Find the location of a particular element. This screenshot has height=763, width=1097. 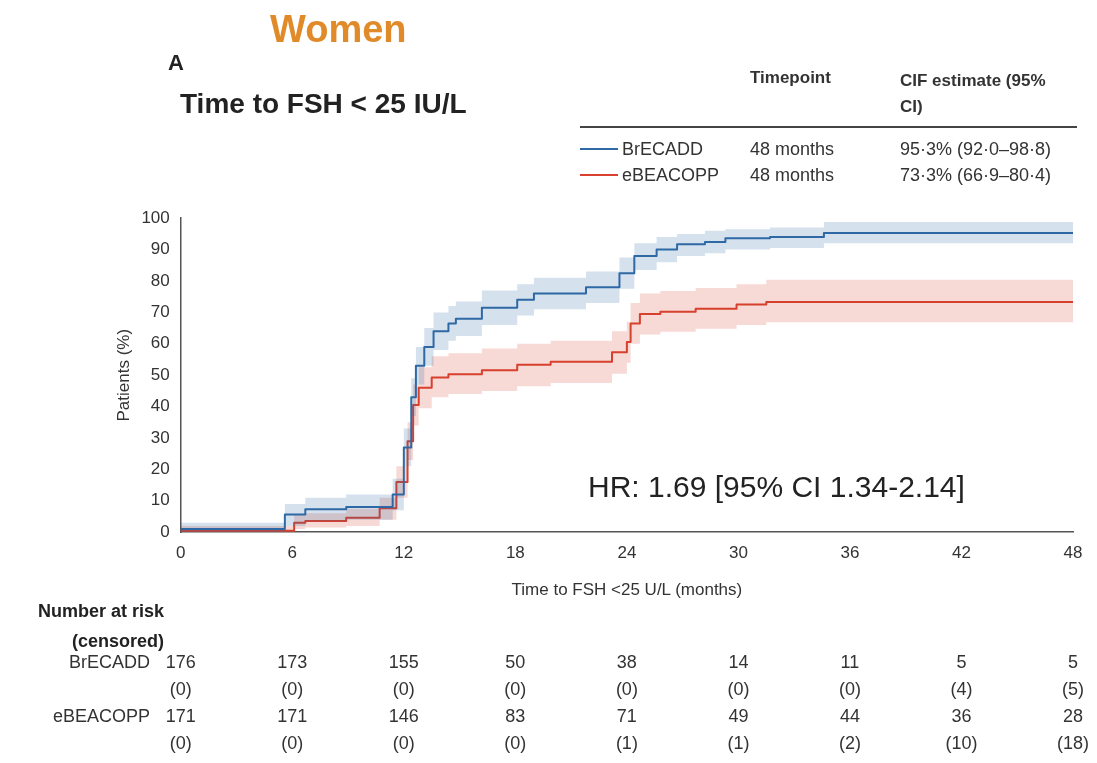

y-tick-label: 100 is located at coordinates (155, 217).